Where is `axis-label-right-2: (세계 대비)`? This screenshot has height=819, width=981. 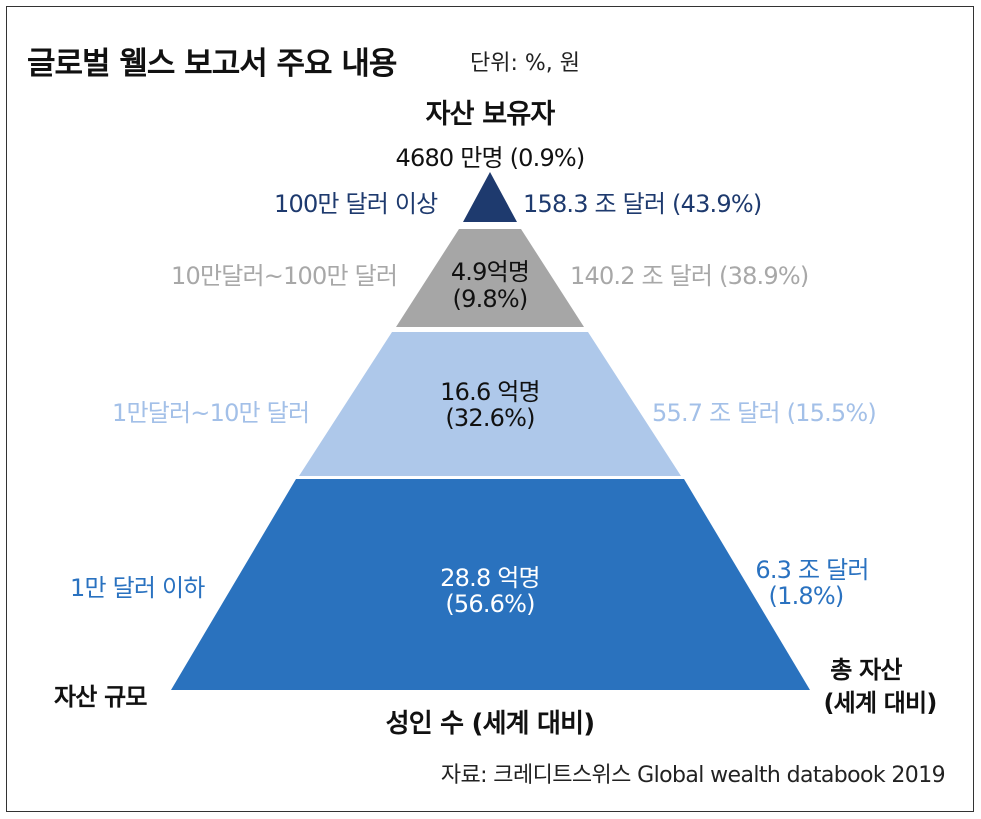 axis-label-right-2: (세계 대비) is located at coordinates (880, 703).